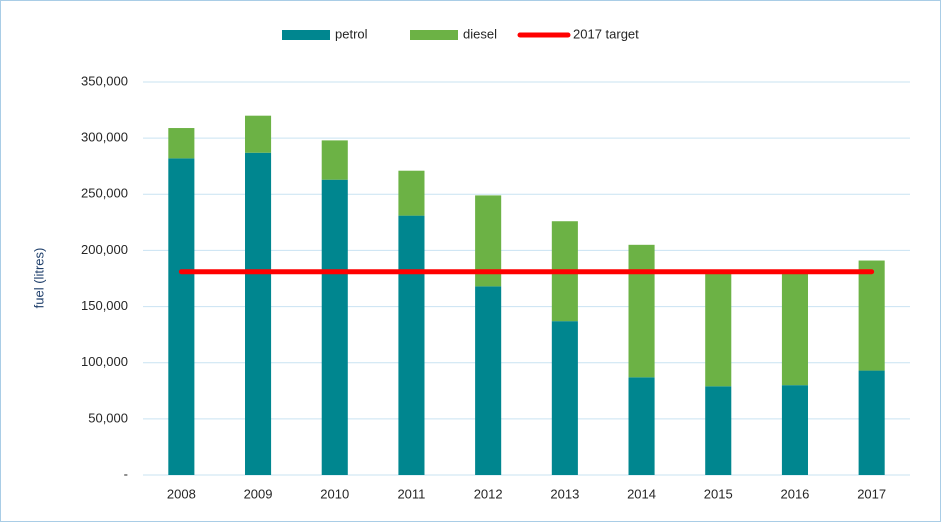  Describe the element at coordinates (108, 417) in the screenshot. I see `y-tick-label: 50,000` at that location.